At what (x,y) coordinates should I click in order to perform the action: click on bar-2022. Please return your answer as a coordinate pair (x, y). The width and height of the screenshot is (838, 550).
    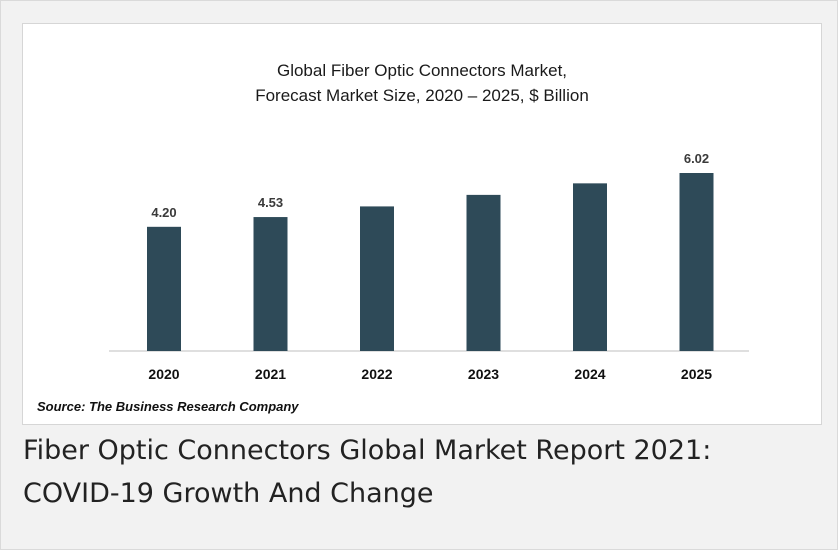
    Looking at the image, I should click on (377, 278).